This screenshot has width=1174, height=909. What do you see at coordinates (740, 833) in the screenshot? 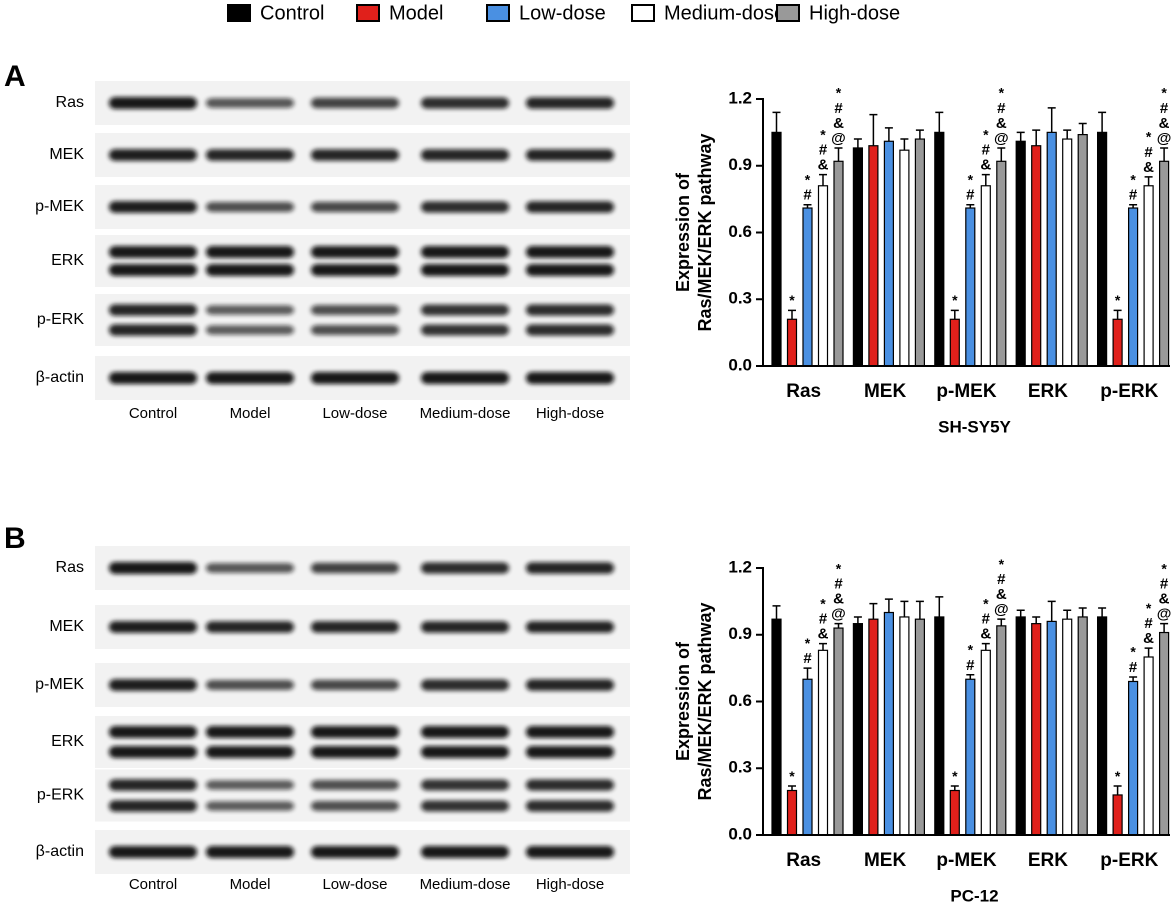
I see `y-tick-label: 0.0` at bounding box center [740, 833].